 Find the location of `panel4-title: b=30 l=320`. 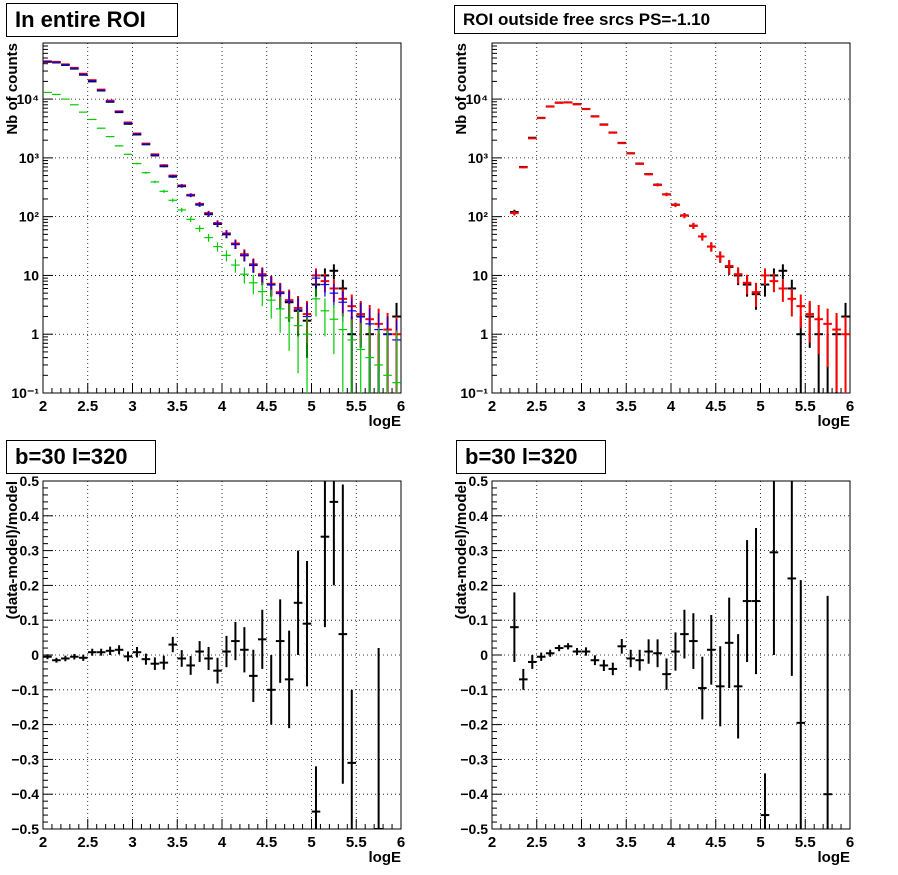

panel4-title: b=30 l=320 is located at coordinates (531, 457).